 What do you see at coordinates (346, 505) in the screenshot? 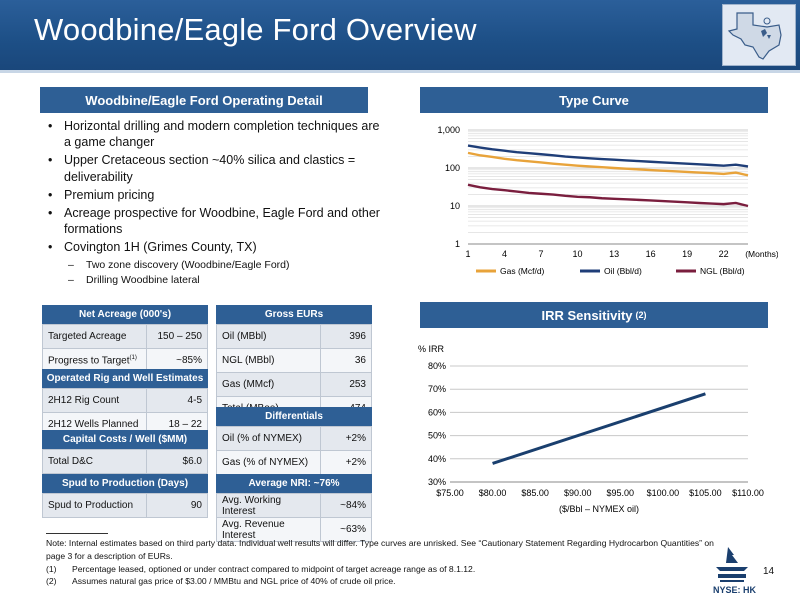
I see `row-value: ~84%` at bounding box center [346, 505].